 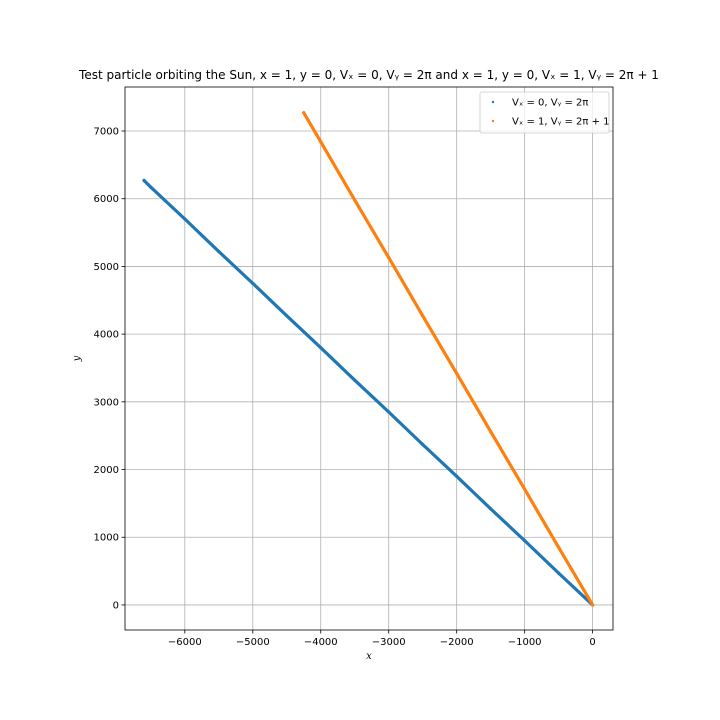 I want to click on legend: Vₓ = 0, Vᵧ = 2π Vₓ = 1, Vᵧ = 2π + 1, so click(x=544, y=112).